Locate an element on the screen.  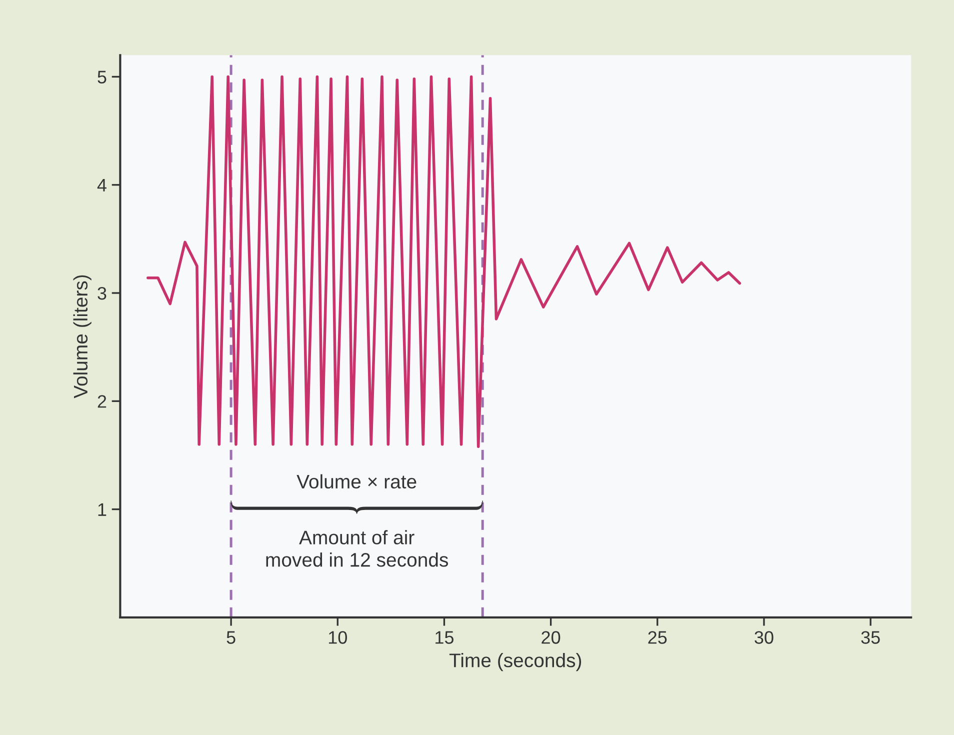
x-tick-label: 20 is located at coordinates (551, 637).